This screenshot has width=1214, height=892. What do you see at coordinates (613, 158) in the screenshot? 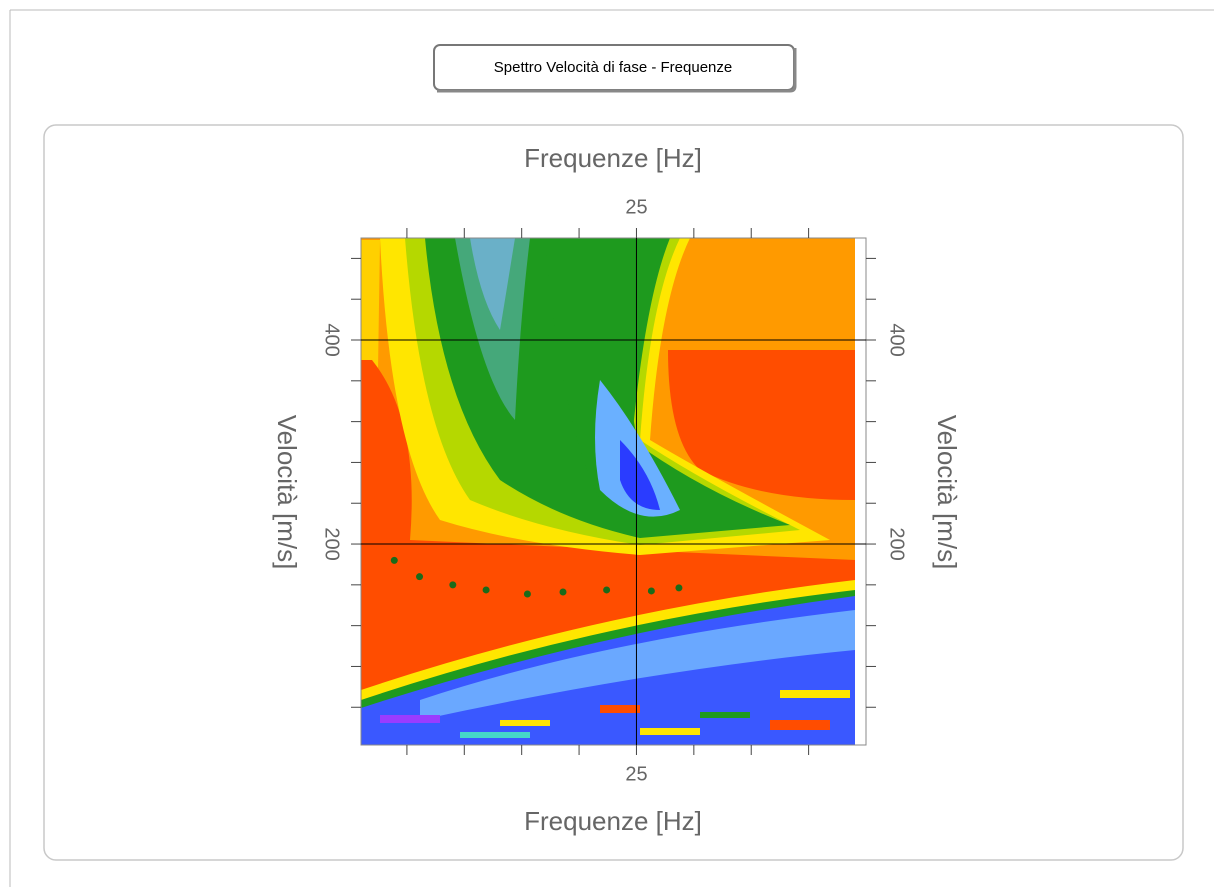
I see `x-axis-title-top: Frequenze [Hz]` at bounding box center [613, 158].